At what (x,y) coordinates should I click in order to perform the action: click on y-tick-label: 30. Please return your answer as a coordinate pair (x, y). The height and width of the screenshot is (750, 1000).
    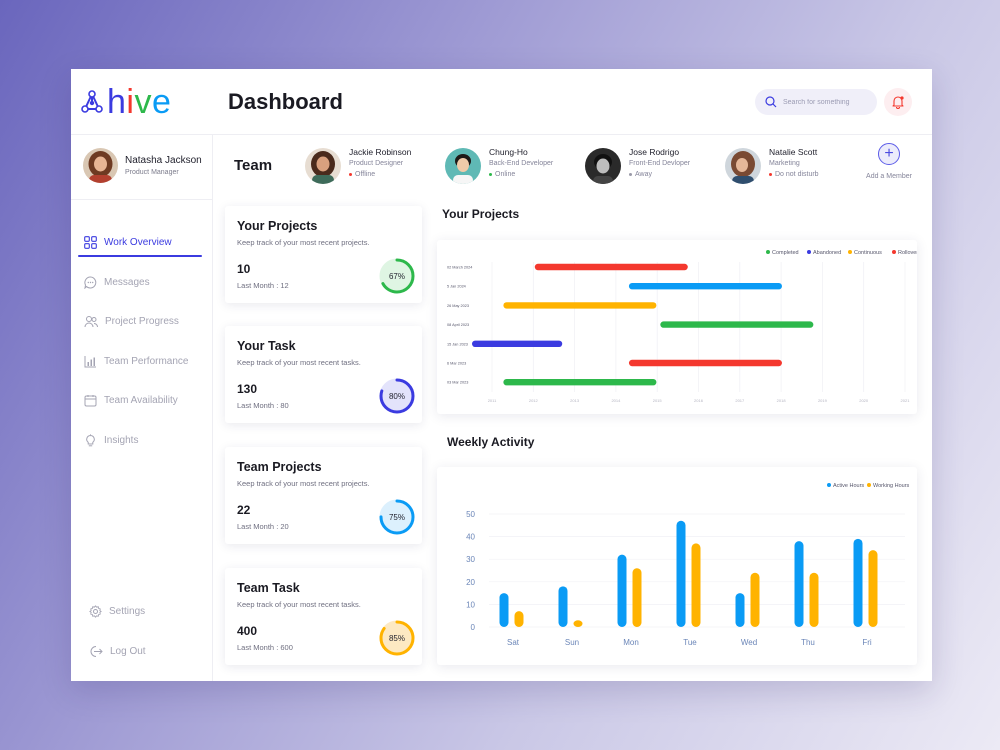
    Looking at the image, I should click on (470, 559).